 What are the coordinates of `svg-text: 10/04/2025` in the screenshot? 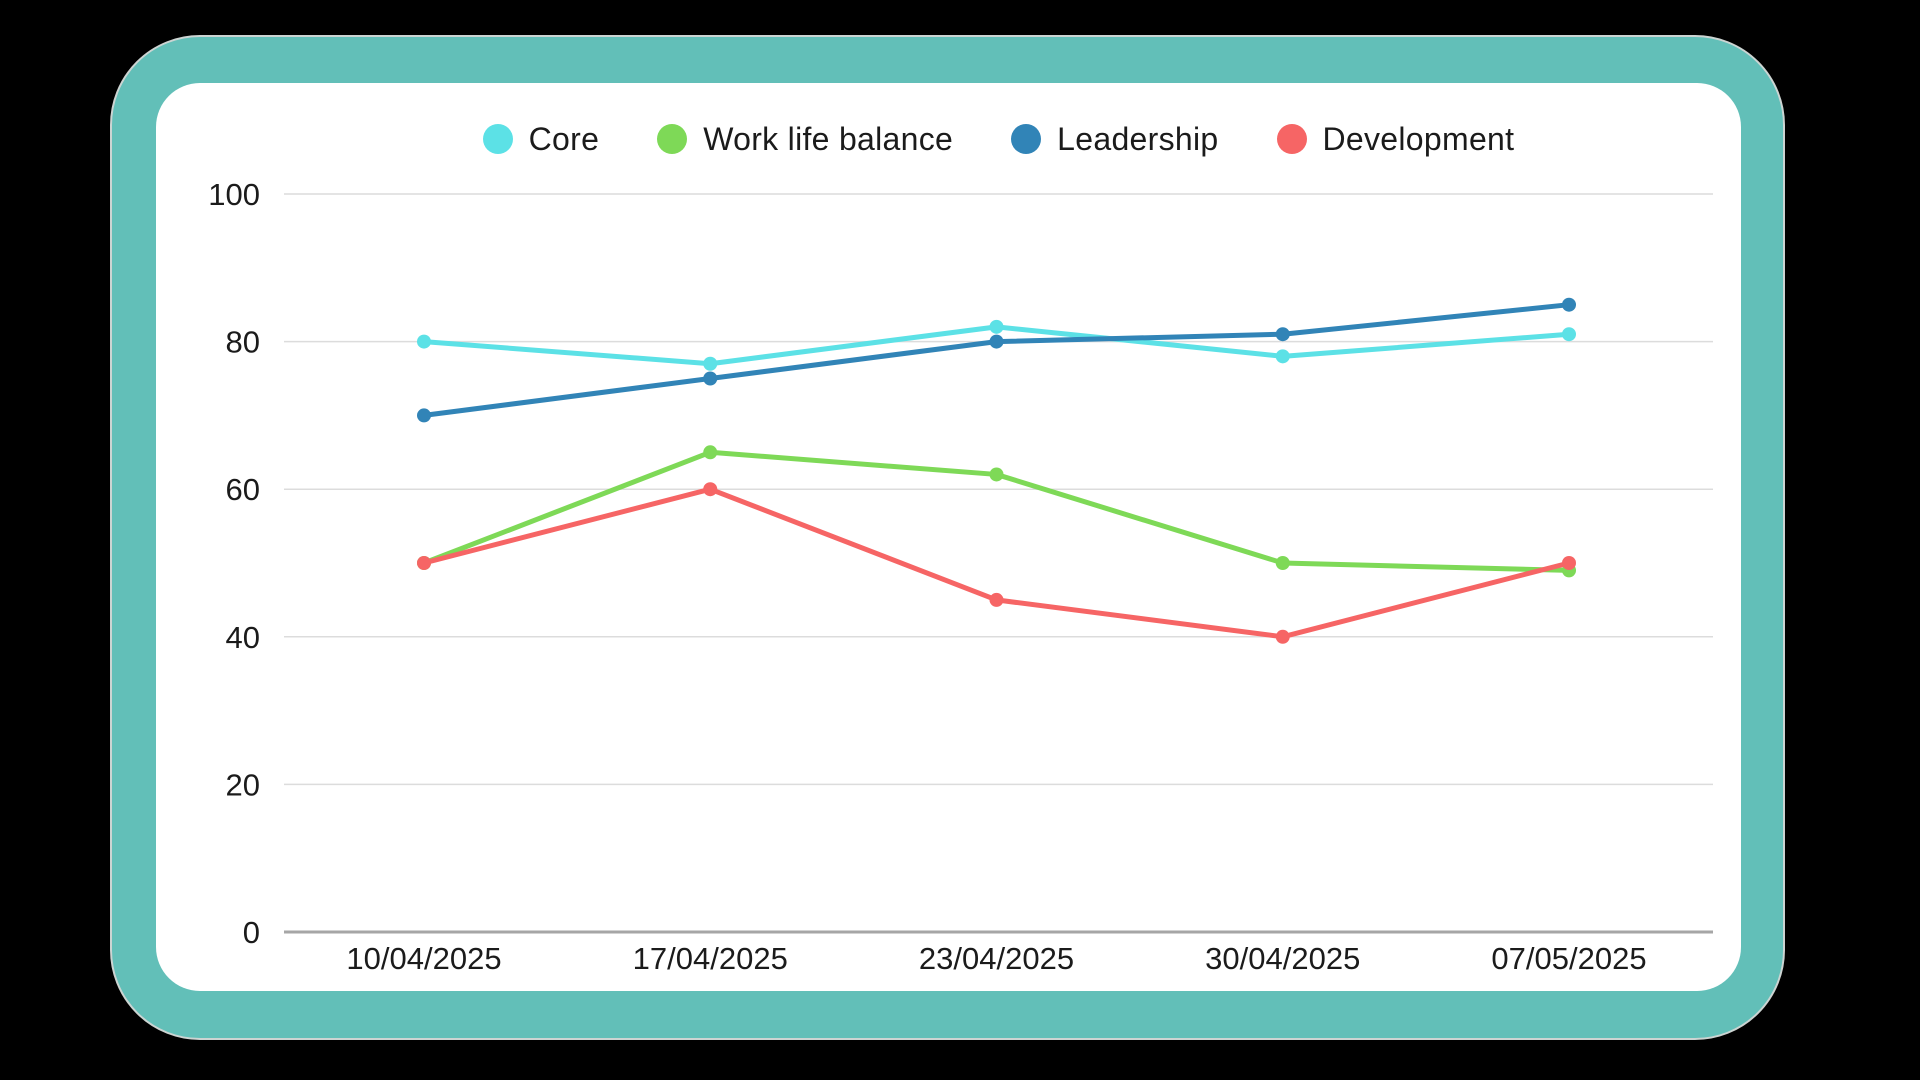 It's located at (423, 958).